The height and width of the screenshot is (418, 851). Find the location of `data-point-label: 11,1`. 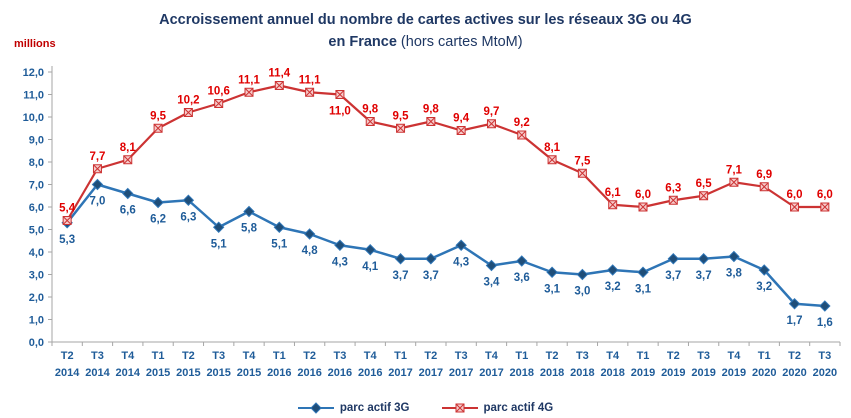

data-point-label: 11,1 is located at coordinates (249, 80).